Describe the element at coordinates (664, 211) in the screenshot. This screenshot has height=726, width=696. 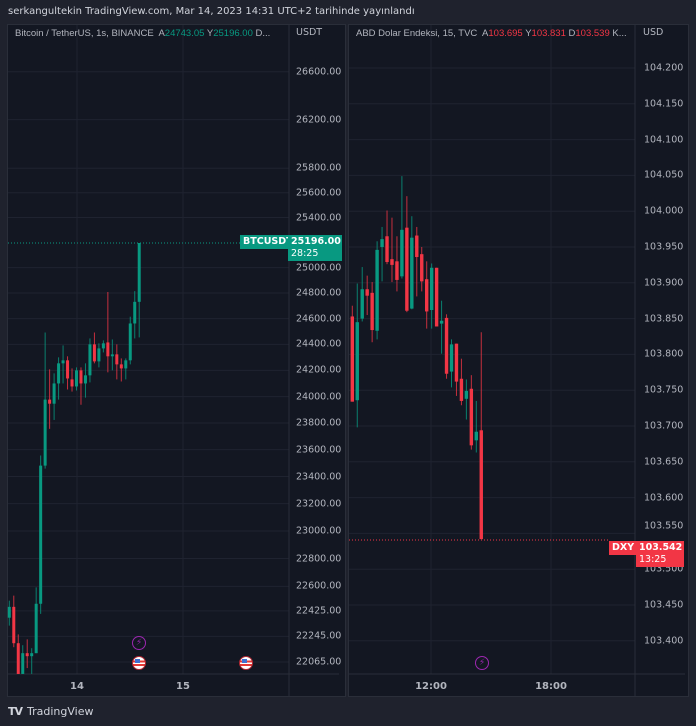
I see `price-tick: 104.000` at that location.